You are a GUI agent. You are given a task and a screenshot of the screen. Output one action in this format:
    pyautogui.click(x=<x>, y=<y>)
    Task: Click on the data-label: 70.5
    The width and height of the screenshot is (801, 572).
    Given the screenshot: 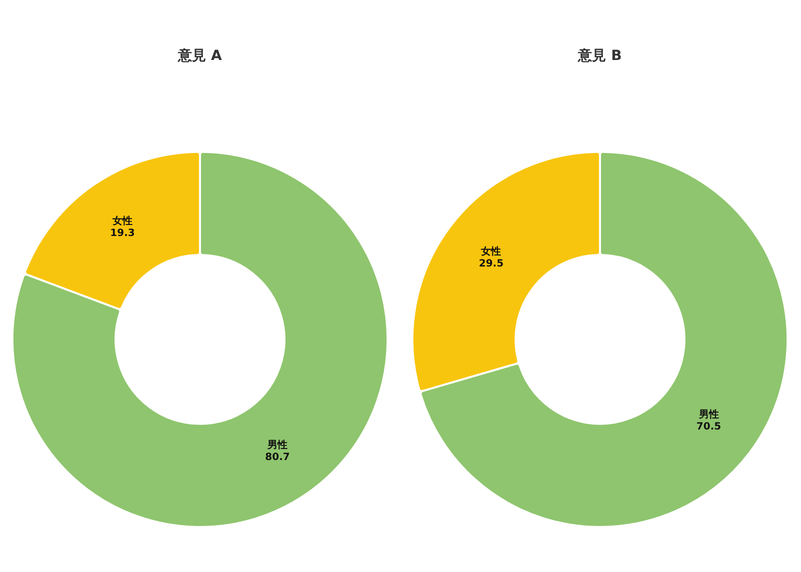 What is the action you would take?
    pyautogui.click(x=709, y=427)
    